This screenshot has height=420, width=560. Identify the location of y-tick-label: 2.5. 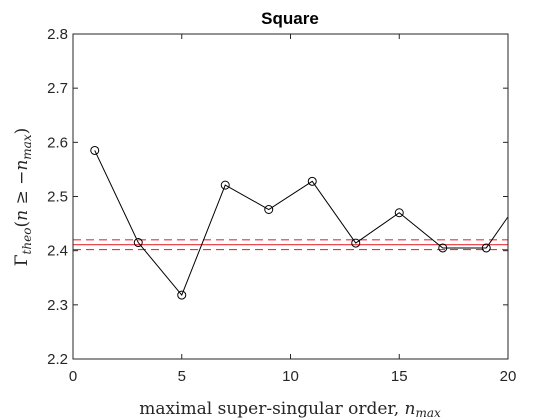
(57, 197).